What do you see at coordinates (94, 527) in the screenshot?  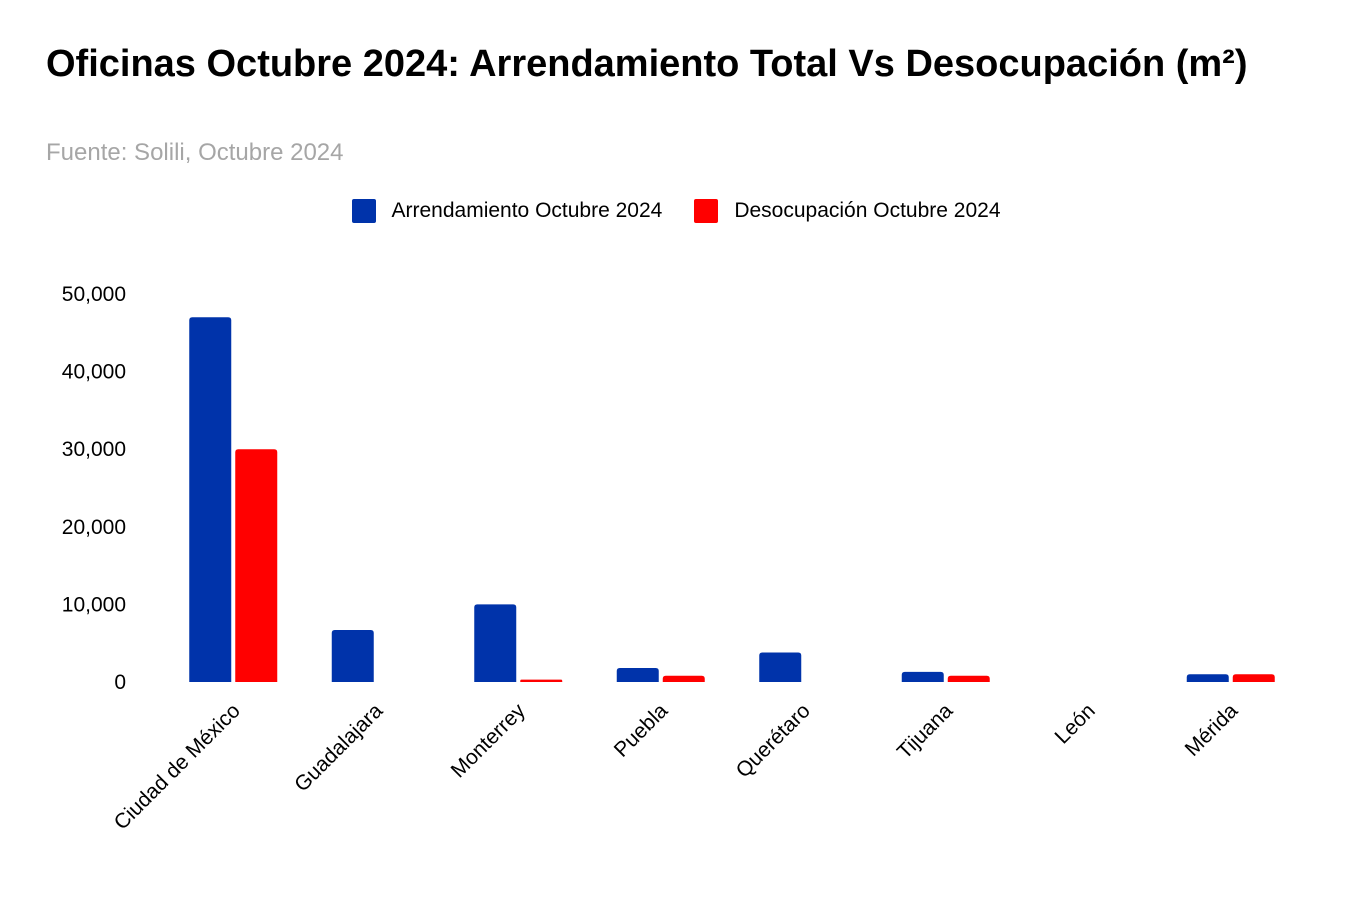 I see `y-tick-label: 20,000` at bounding box center [94, 527].